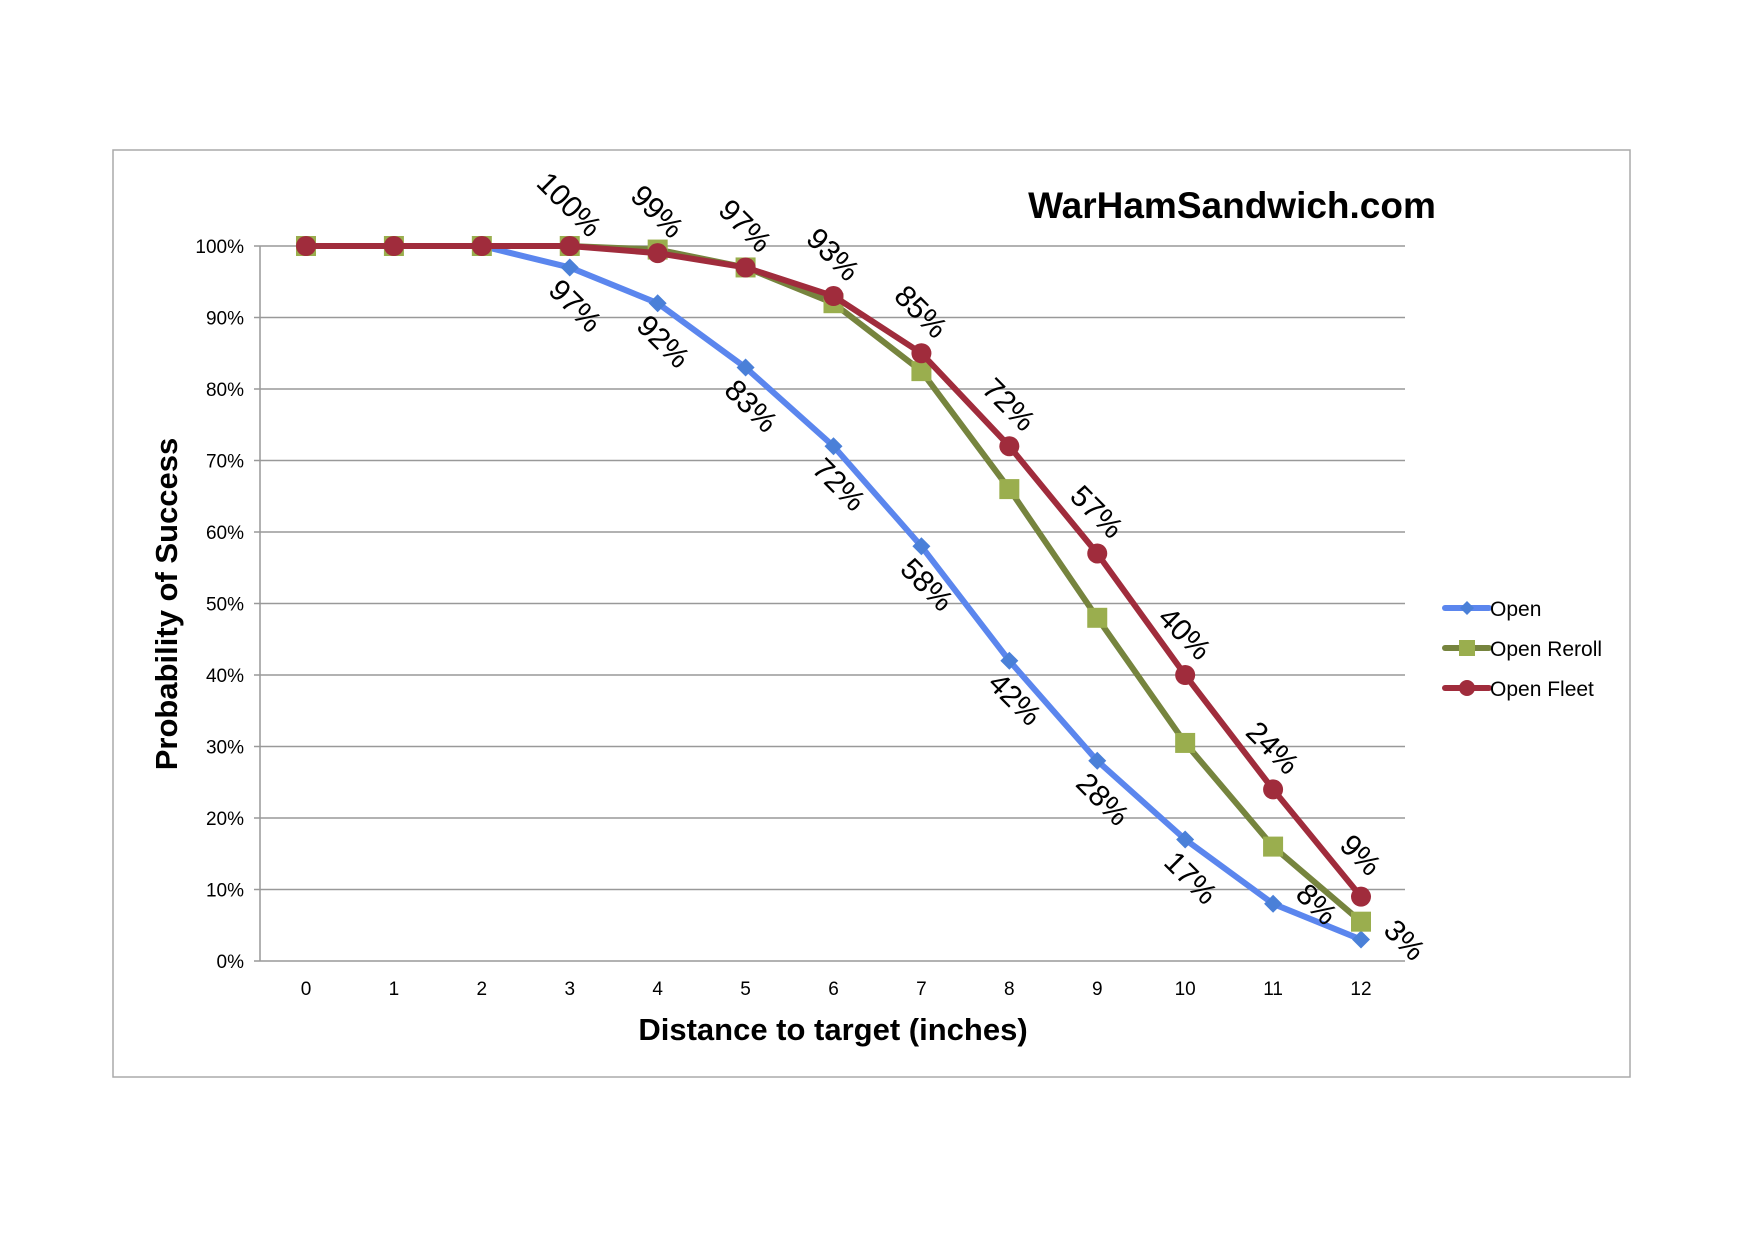 Image resolution: width=1754 pixels, height=1239 pixels. What do you see at coordinates (832, 1029) in the screenshot?
I see `x-axis-label: Distance to target (inches)` at bounding box center [832, 1029].